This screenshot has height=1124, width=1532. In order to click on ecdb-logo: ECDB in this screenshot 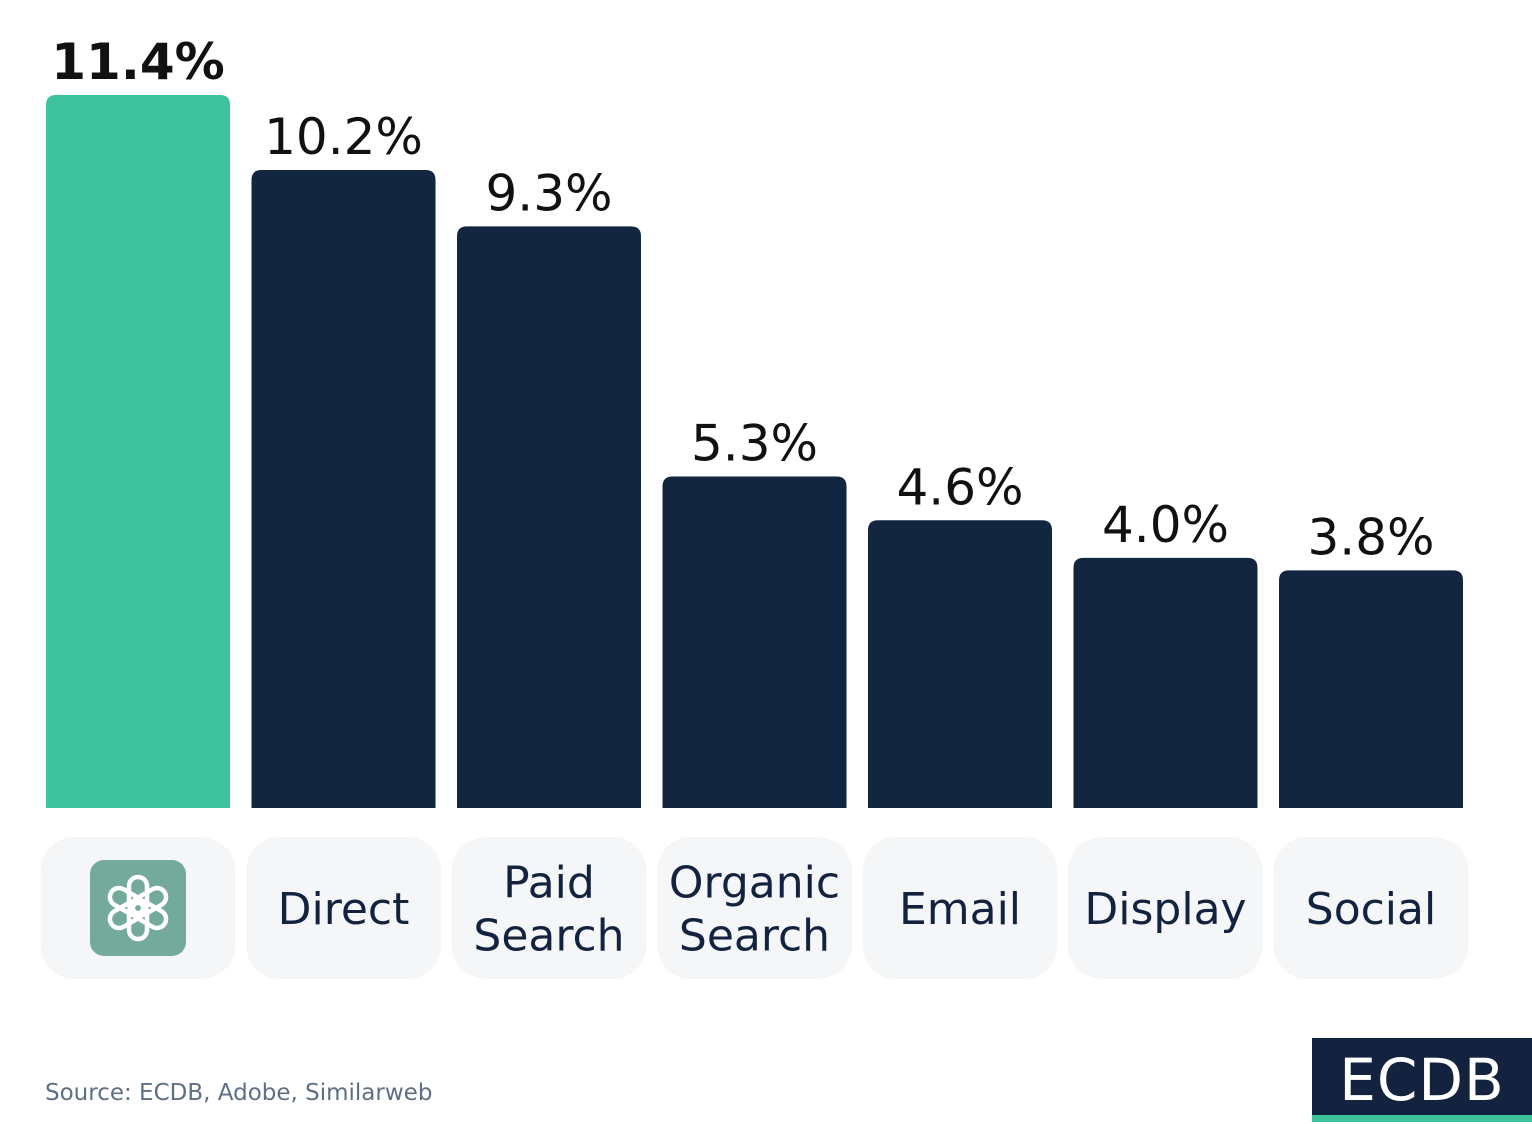, I will do `click(1422, 1080)`.